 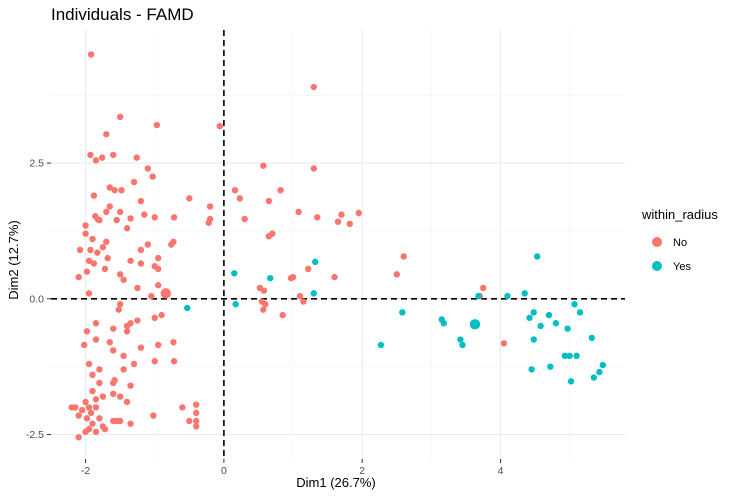 I want to click on chart-title: Individuals - FAMD, so click(x=122, y=14).